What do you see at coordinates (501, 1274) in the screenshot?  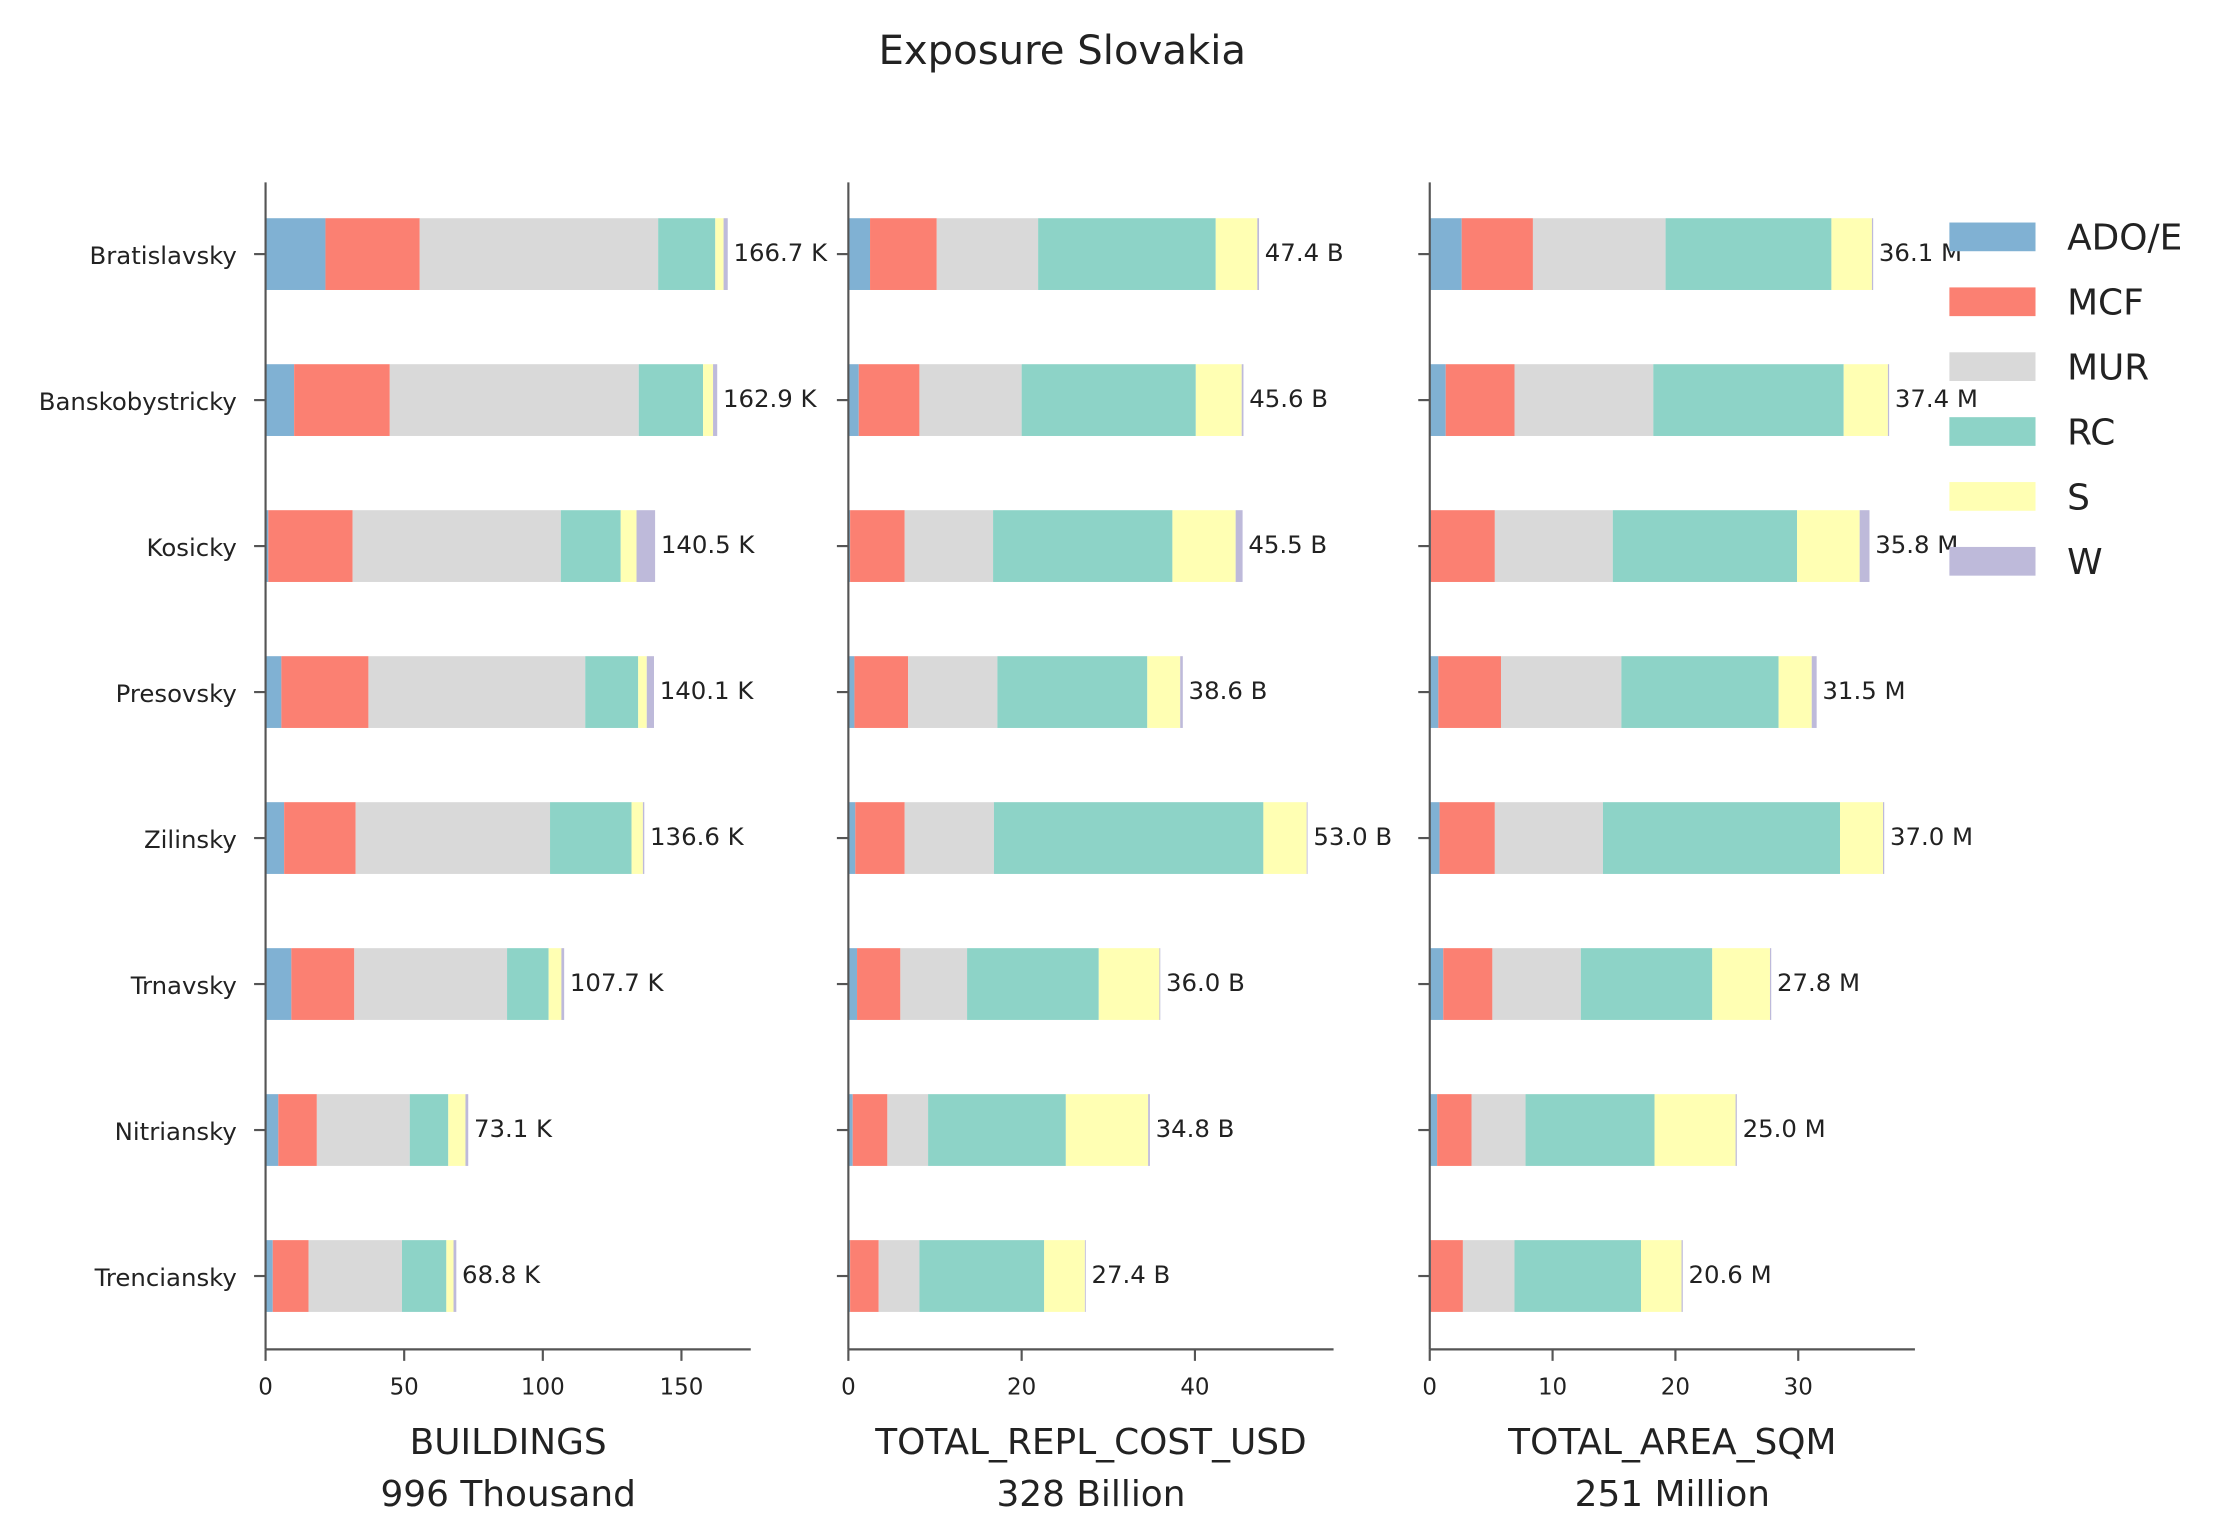 I see `total-label: 68.8 K` at bounding box center [501, 1274].